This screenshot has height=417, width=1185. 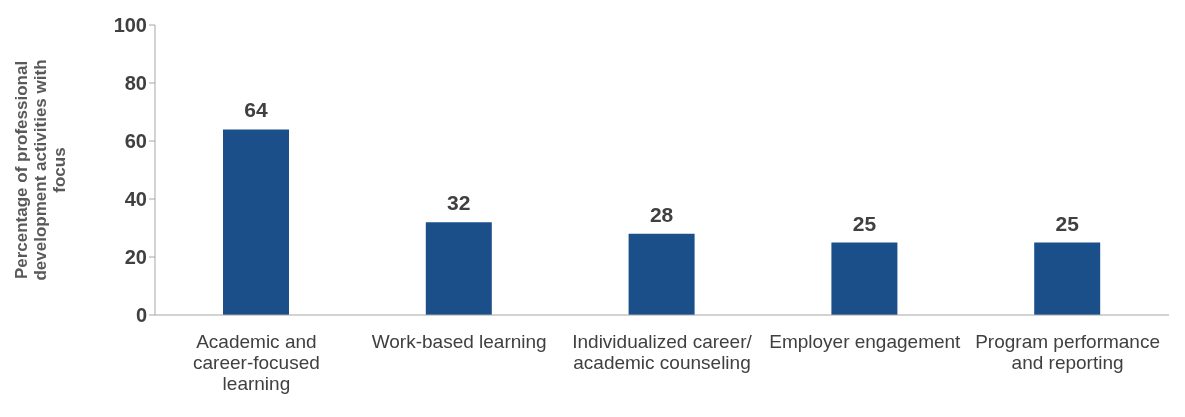 I want to click on y-tick-label: 40, so click(x=135, y=199).